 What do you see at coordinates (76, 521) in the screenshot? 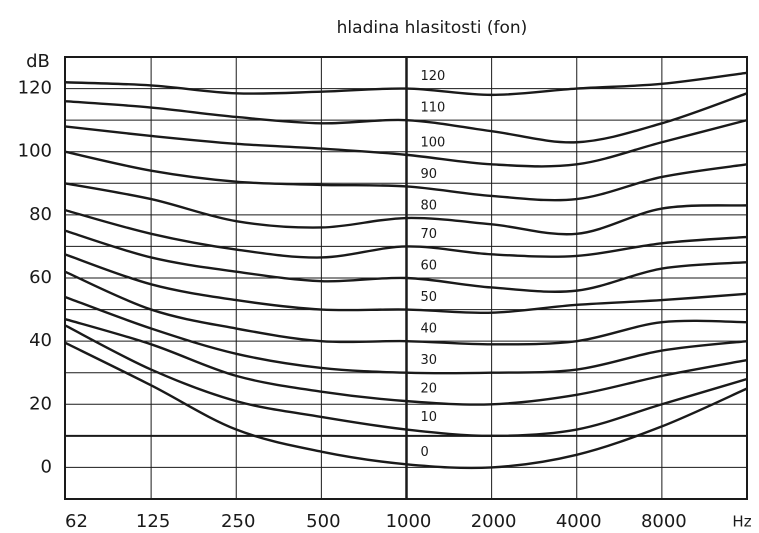
I see `x-tick-label: 62` at bounding box center [76, 521].